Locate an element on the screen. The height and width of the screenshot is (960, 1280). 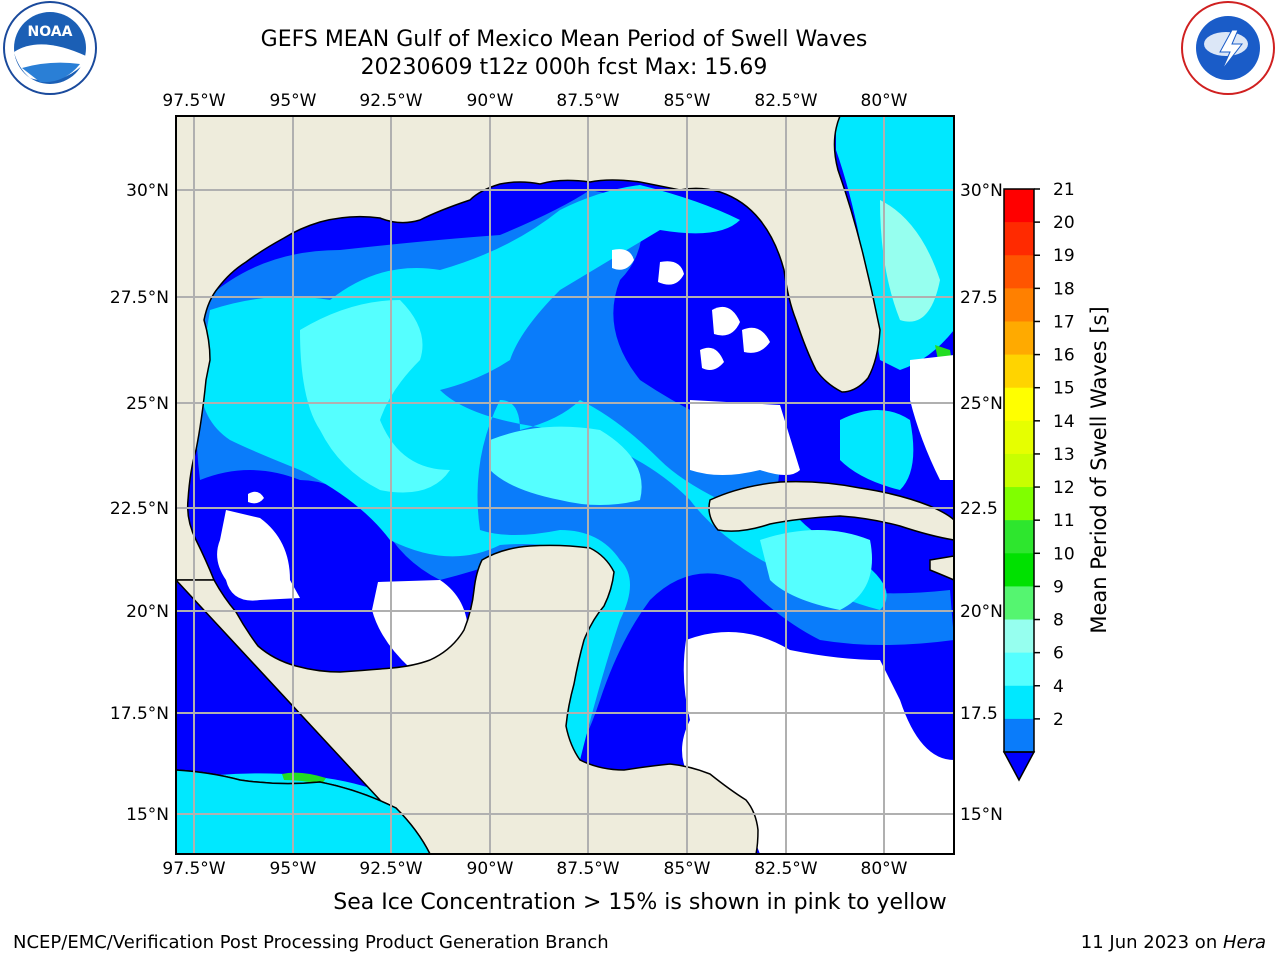
nws-logo is located at coordinates (1228, 48).